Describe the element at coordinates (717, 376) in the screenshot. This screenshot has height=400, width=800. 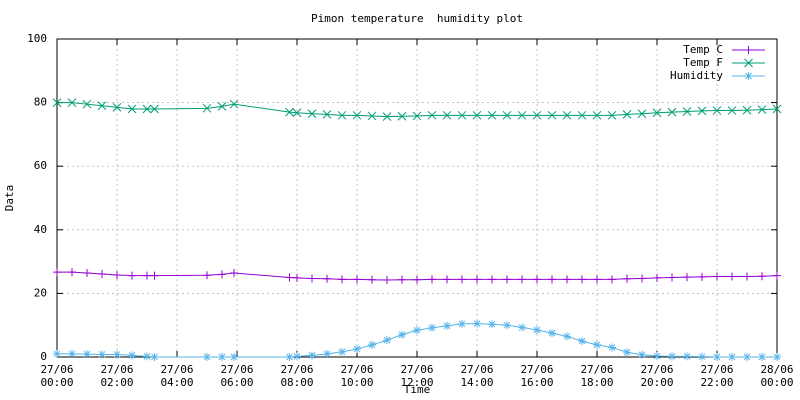
I see `x-tick-label: 27/06 22:00` at that location.